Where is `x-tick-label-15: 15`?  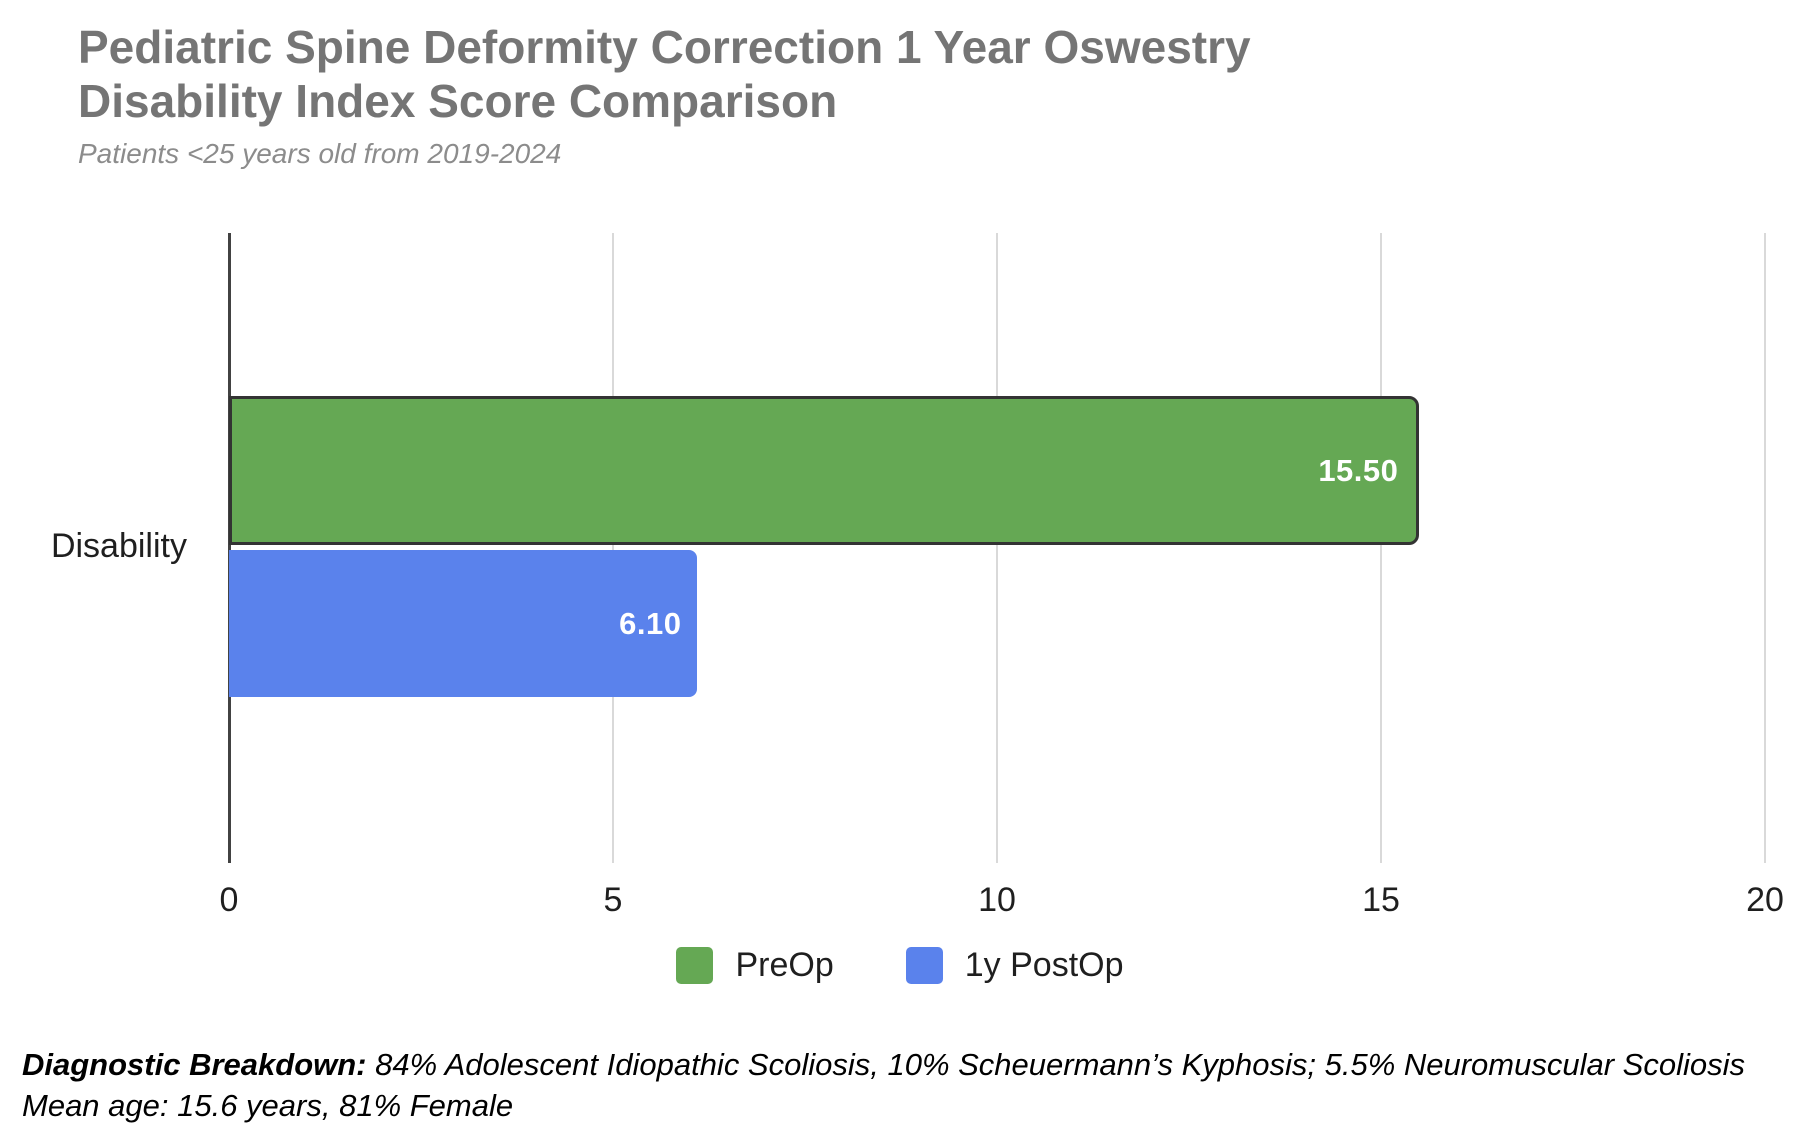
x-tick-label-15: 15 is located at coordinates (1381, 900).